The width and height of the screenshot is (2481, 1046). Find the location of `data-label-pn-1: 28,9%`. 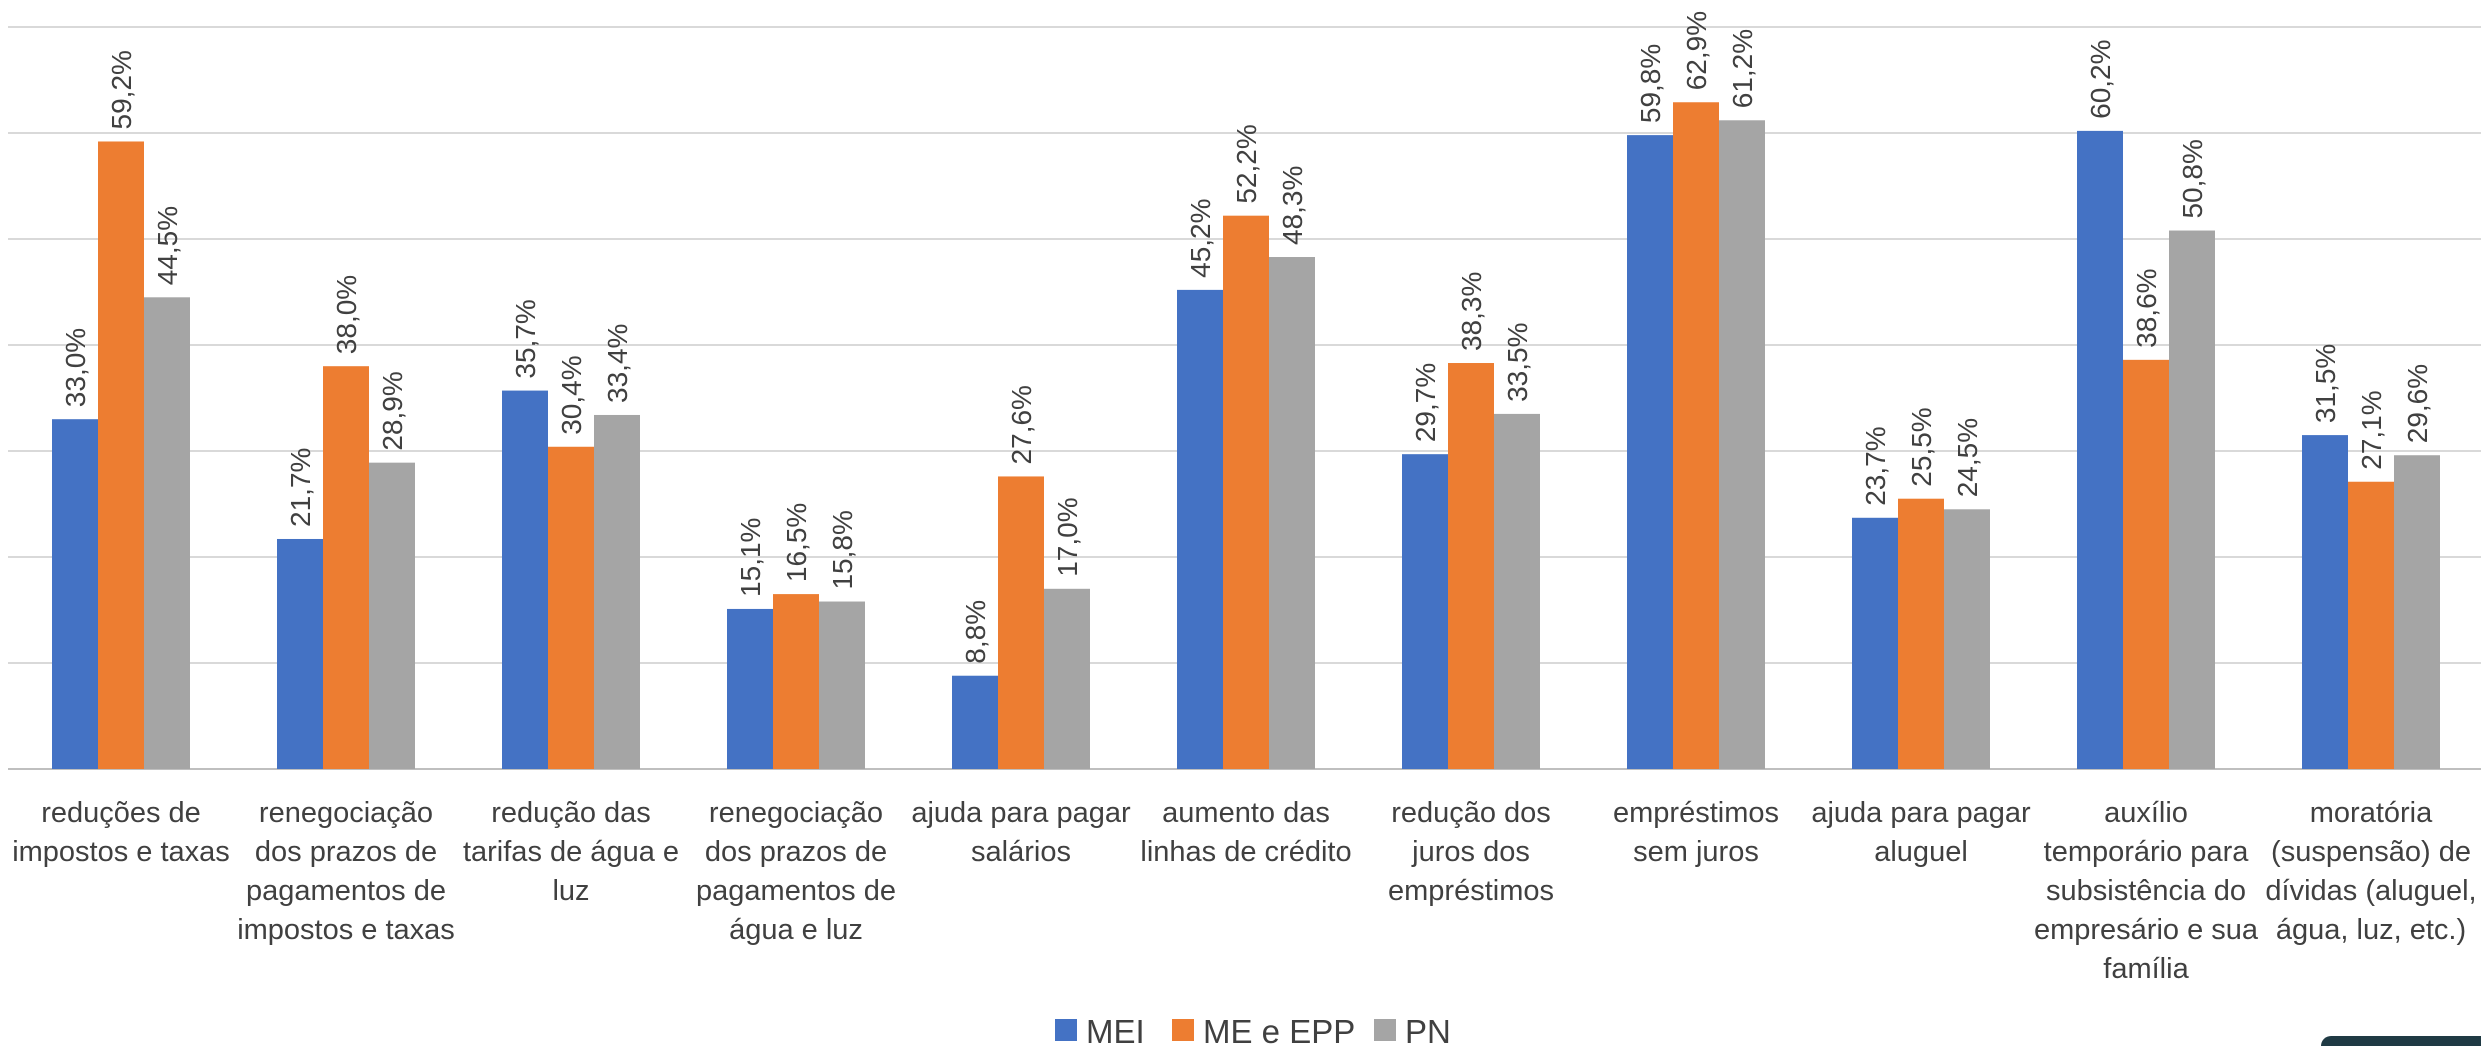

data-label-pn-1: 28,9% is located at coordinates (392, 410).